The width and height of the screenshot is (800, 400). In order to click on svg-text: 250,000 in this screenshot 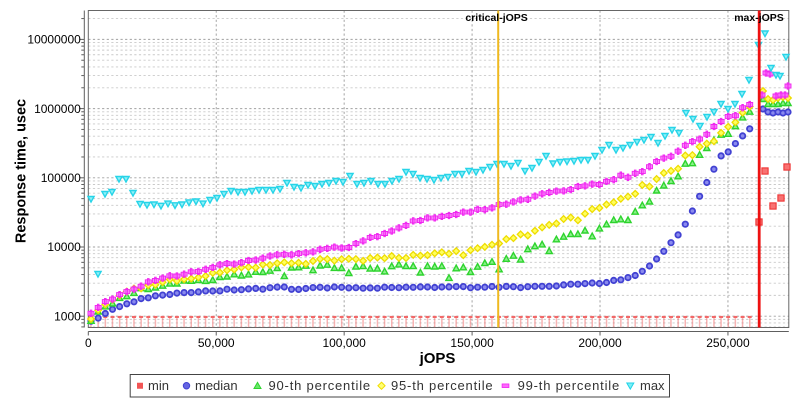, I will do `click(728, 343)`.